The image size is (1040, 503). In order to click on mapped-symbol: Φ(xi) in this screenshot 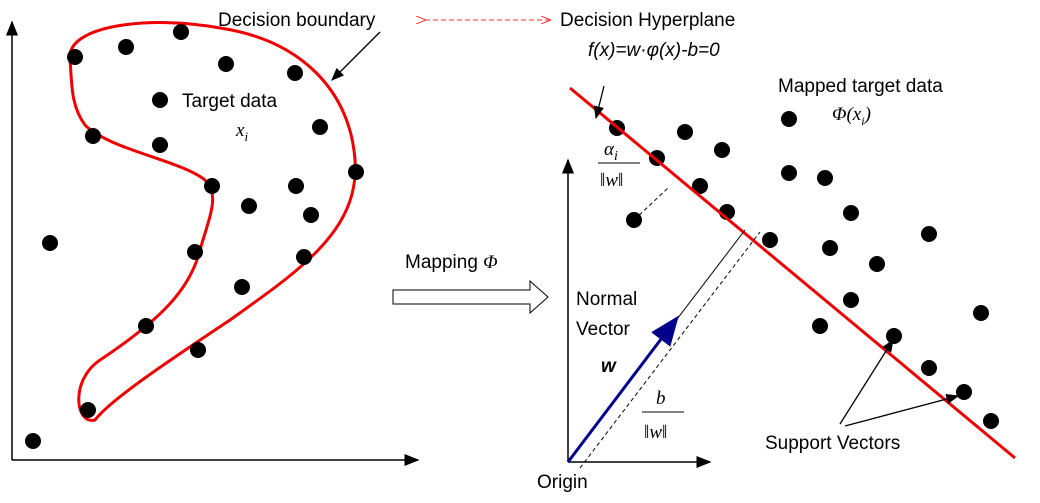, I will do `click(851, 116)`.